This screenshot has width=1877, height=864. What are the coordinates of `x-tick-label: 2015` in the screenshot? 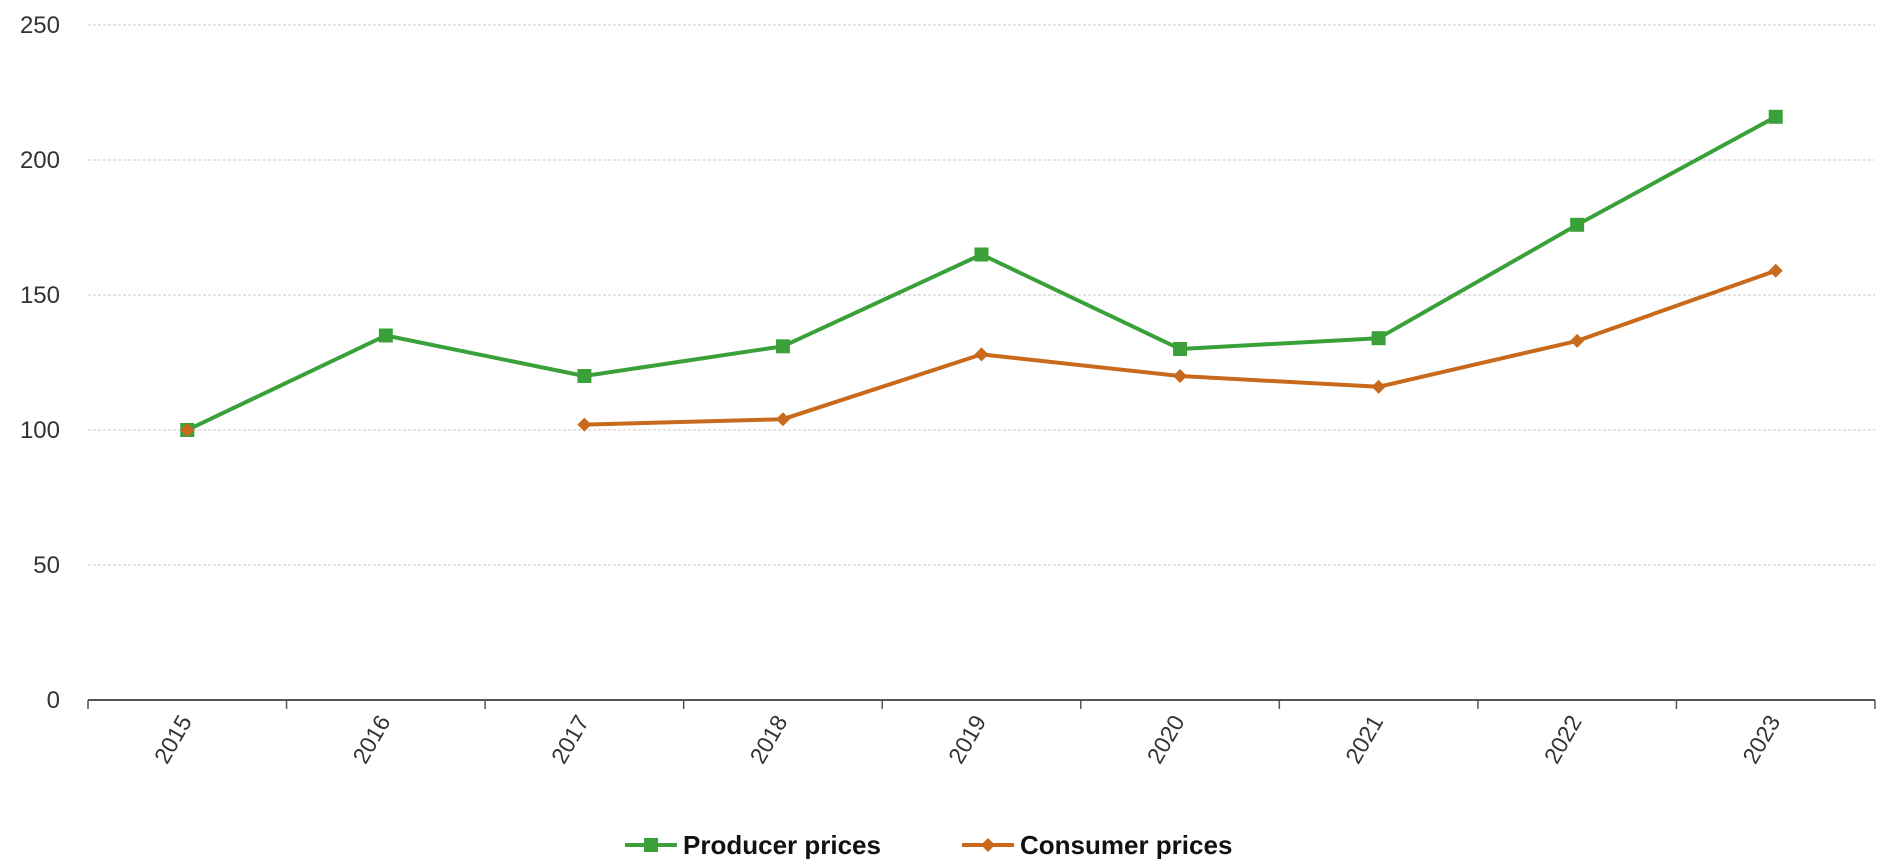 It's located at (173, 739).